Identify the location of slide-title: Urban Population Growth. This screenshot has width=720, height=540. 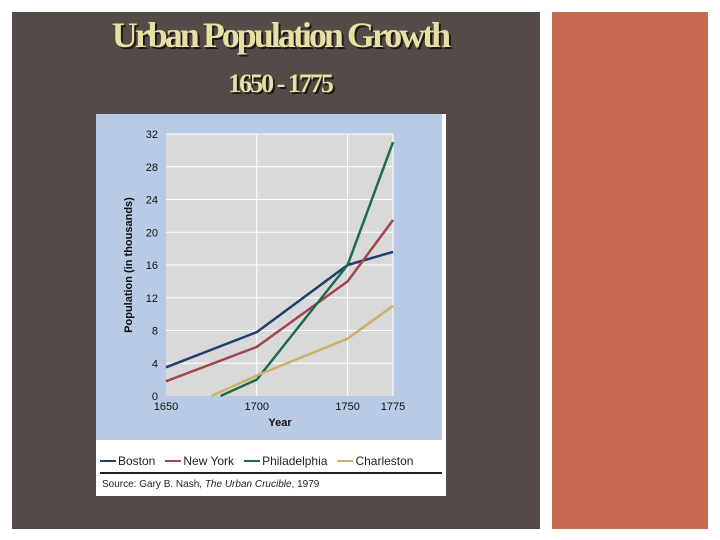
(281, 35).